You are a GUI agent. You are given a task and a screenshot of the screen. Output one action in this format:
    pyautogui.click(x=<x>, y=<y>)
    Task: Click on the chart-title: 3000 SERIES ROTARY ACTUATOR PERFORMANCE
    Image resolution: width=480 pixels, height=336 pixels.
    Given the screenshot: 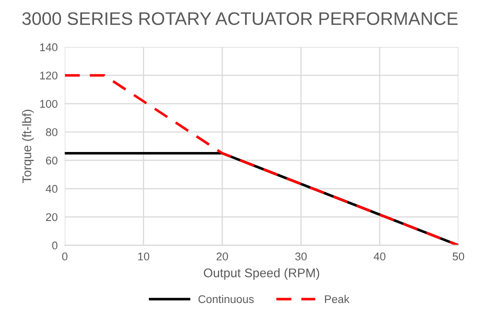 What is the action you would take?
    pyautogui.click(x=240, y=19)
    